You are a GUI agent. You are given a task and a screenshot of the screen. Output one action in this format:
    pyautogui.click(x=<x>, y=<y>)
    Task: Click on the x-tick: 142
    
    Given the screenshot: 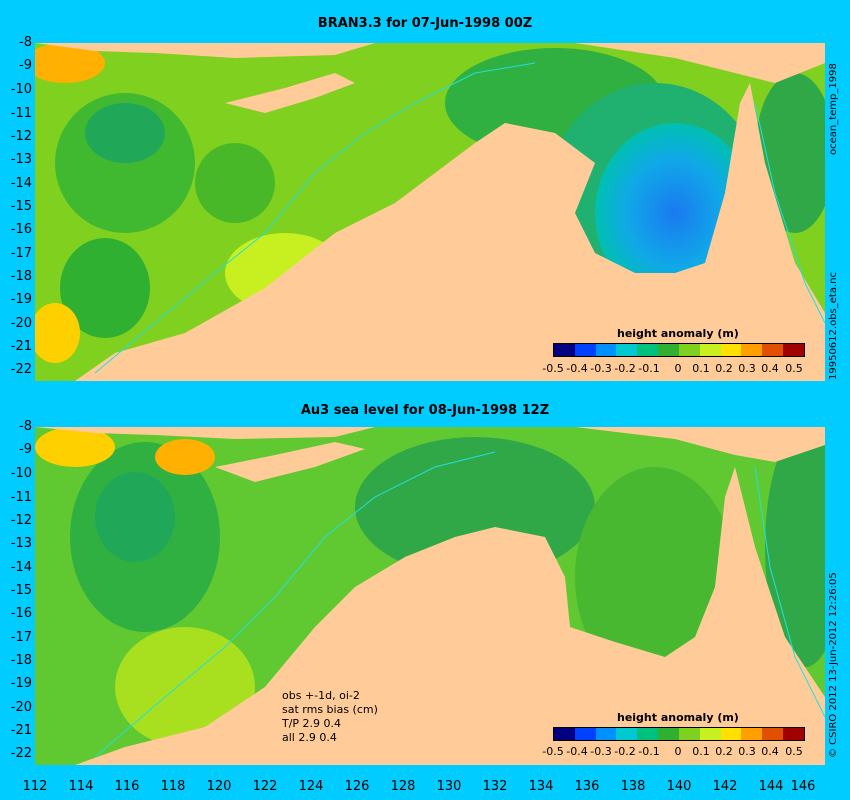 What is the action you would take?
    pyautogui.click(x=725, y=786)
    